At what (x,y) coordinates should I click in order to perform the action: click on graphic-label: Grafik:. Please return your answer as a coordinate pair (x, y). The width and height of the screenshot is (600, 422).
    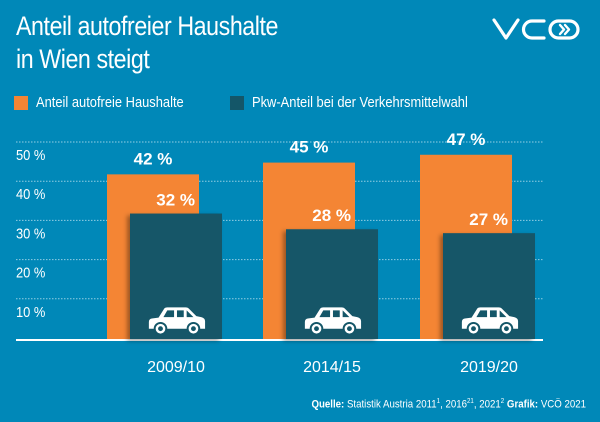
    Looking at the image, I should click on (522, 404).